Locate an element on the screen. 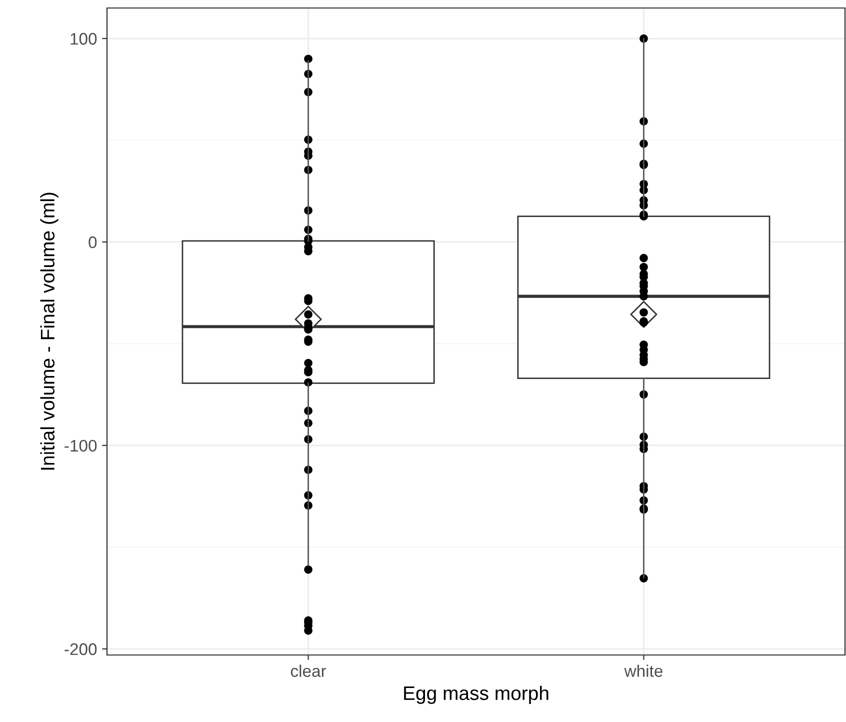  y-tick-label: -200 is located at coordinates (80, 649).